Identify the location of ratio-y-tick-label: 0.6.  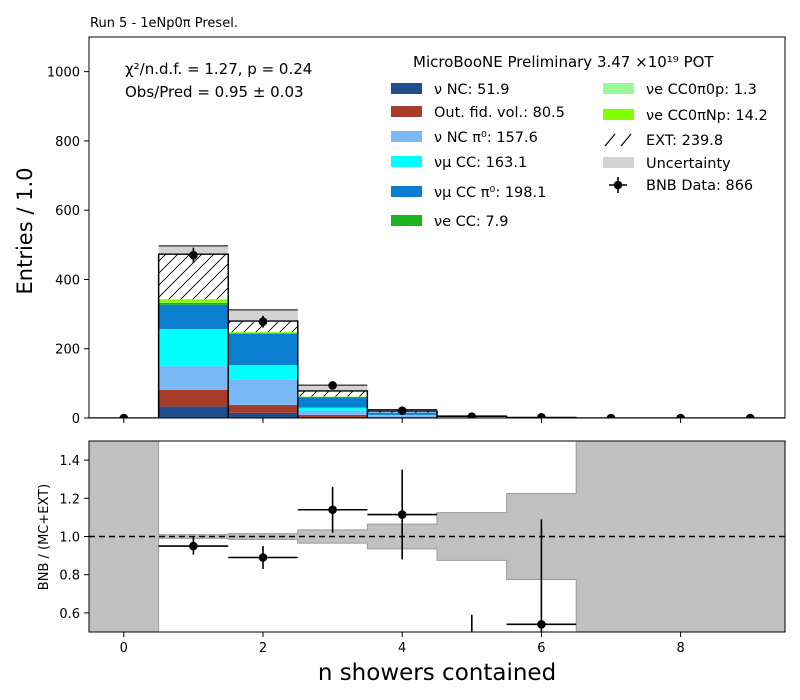
(69, 614).